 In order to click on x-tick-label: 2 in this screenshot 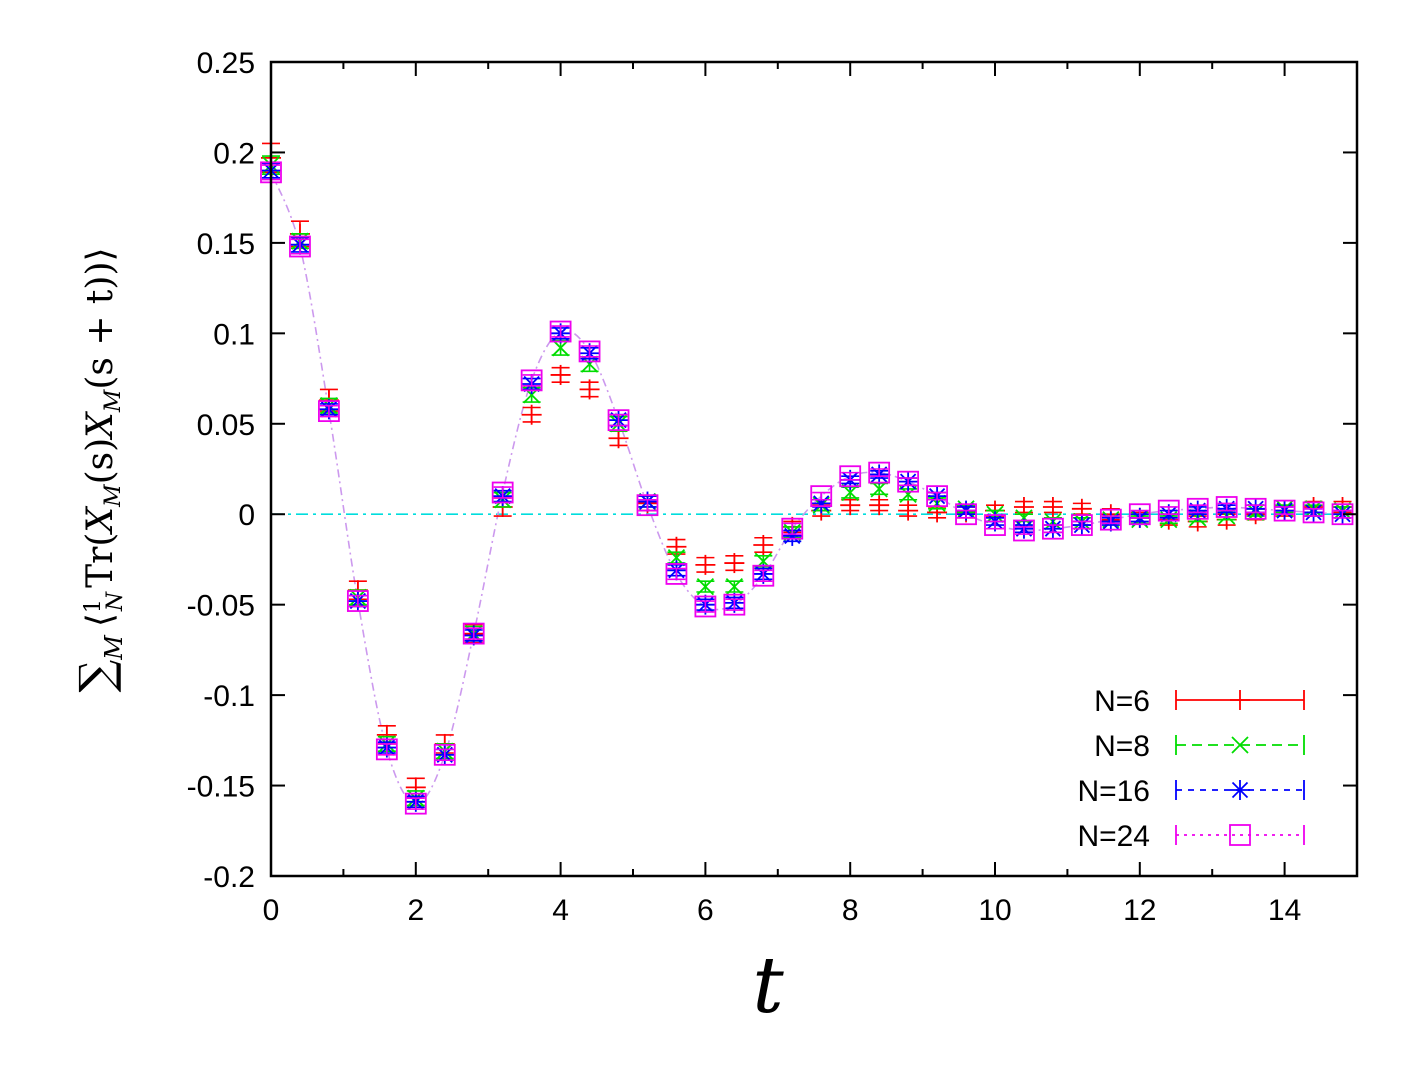, I will do `click(415, 910)`.